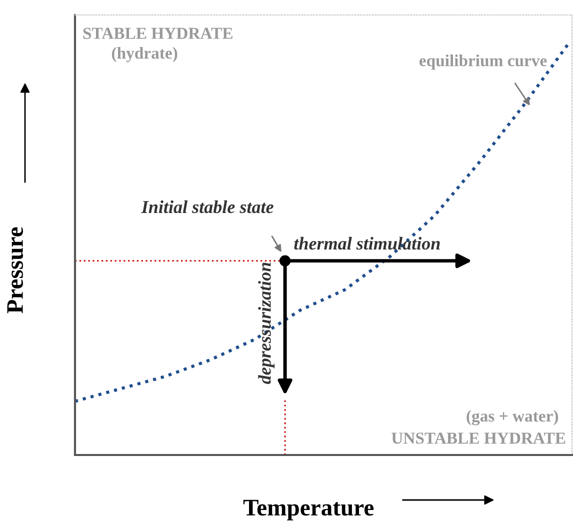 The image size is (573, 522). Describe the element at coordinates (483, 62) in the screenshot. I see `annotation: equilibrium curve` at that location.